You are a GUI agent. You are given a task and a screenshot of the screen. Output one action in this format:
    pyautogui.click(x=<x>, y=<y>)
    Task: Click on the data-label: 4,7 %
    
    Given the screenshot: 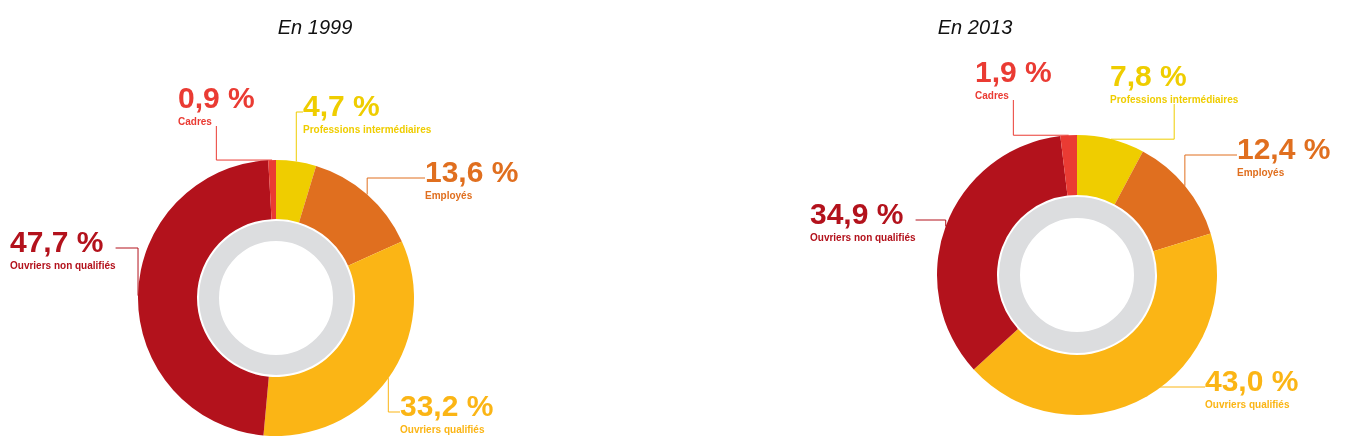 What is the action you would take?
    pyautogui.click(x=341, y=105)
    